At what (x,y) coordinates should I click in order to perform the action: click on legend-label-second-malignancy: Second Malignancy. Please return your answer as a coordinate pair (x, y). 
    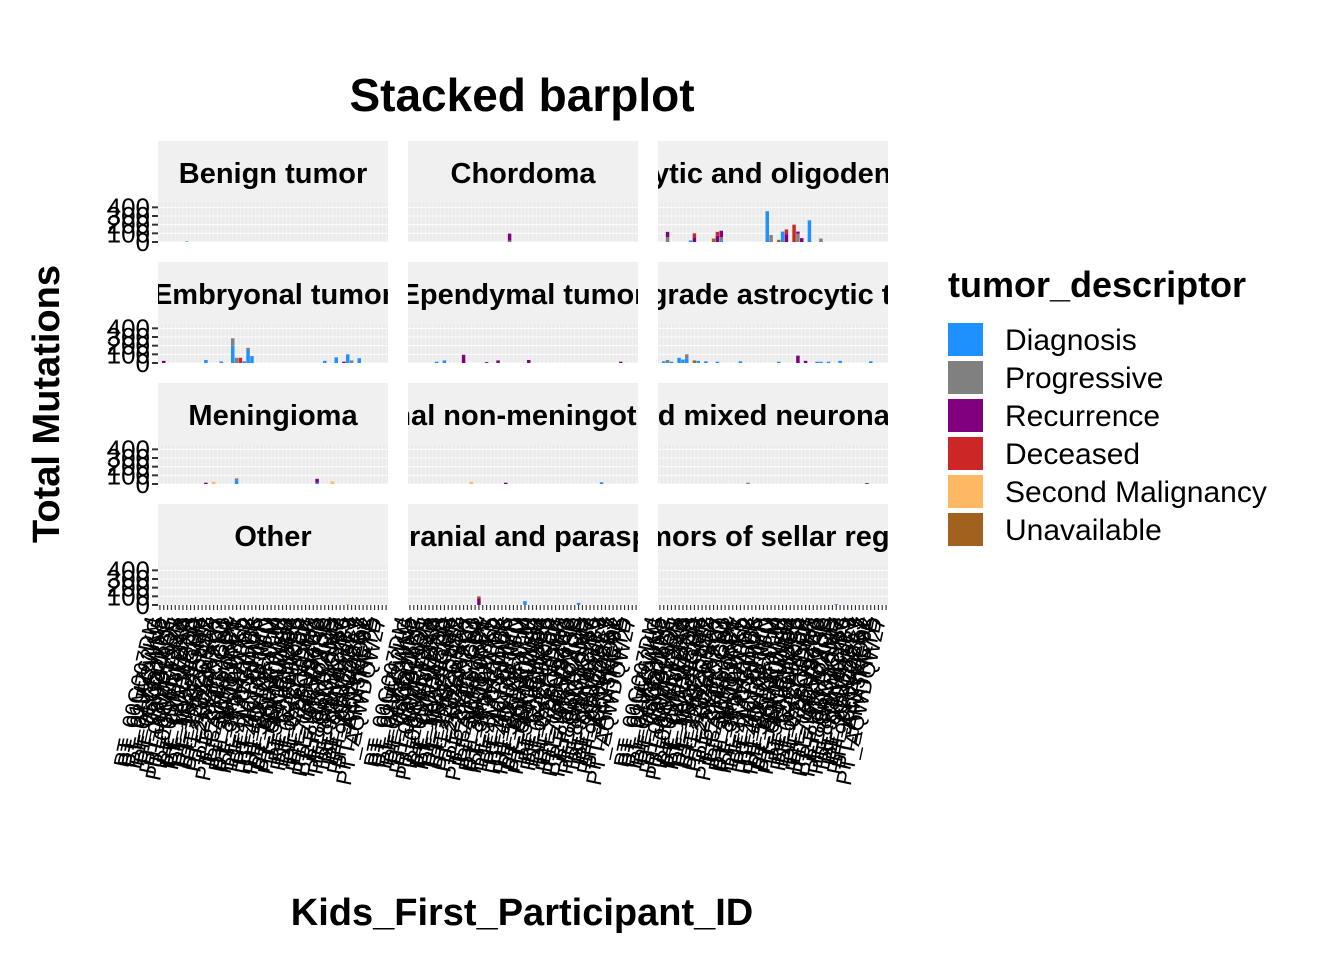
    Looking at the image, I should click on (1136, 492).